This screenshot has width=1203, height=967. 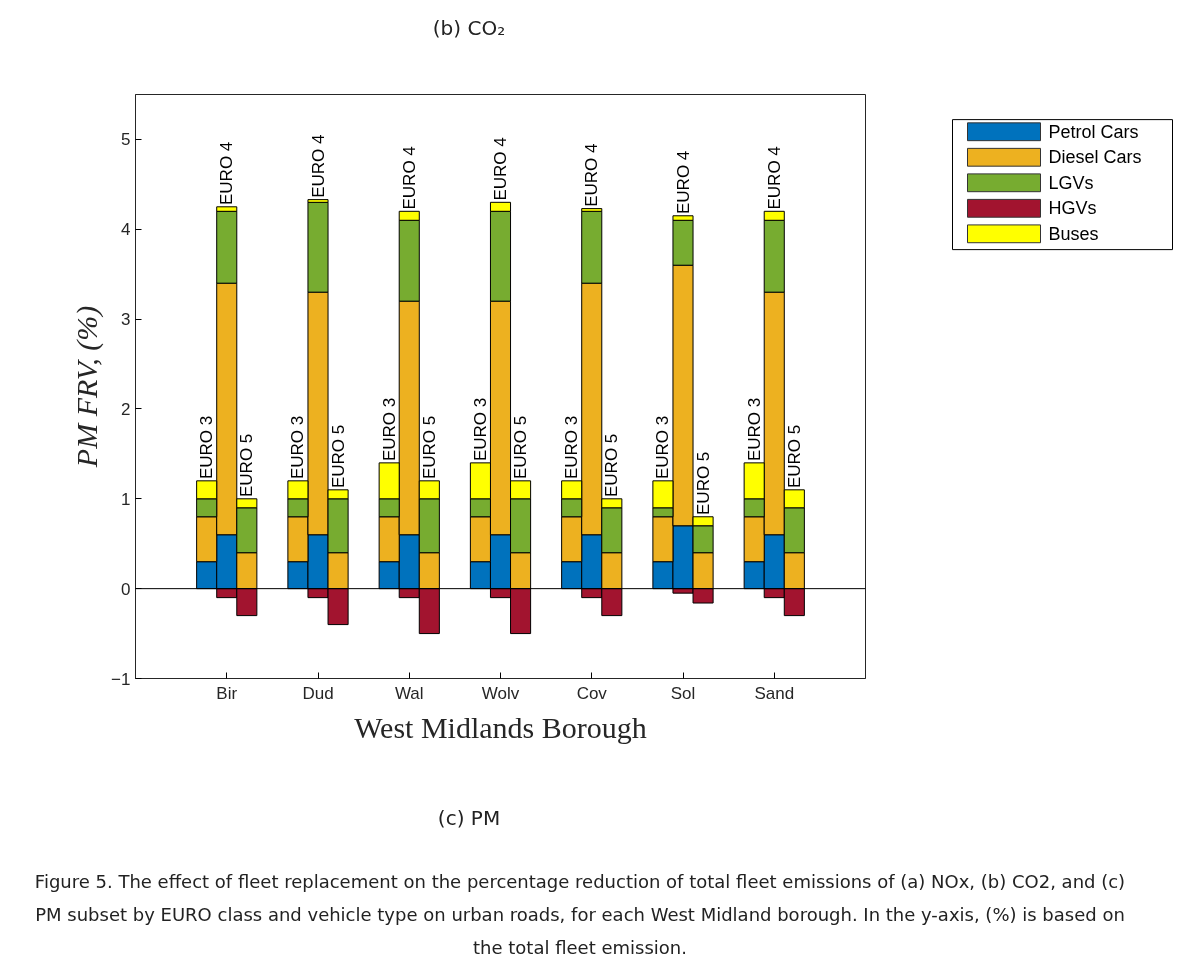 What do you see at coordinates (126, 230) in the screenshot?
I see `y-tick-label: 4` at bounding box center [126, 230].